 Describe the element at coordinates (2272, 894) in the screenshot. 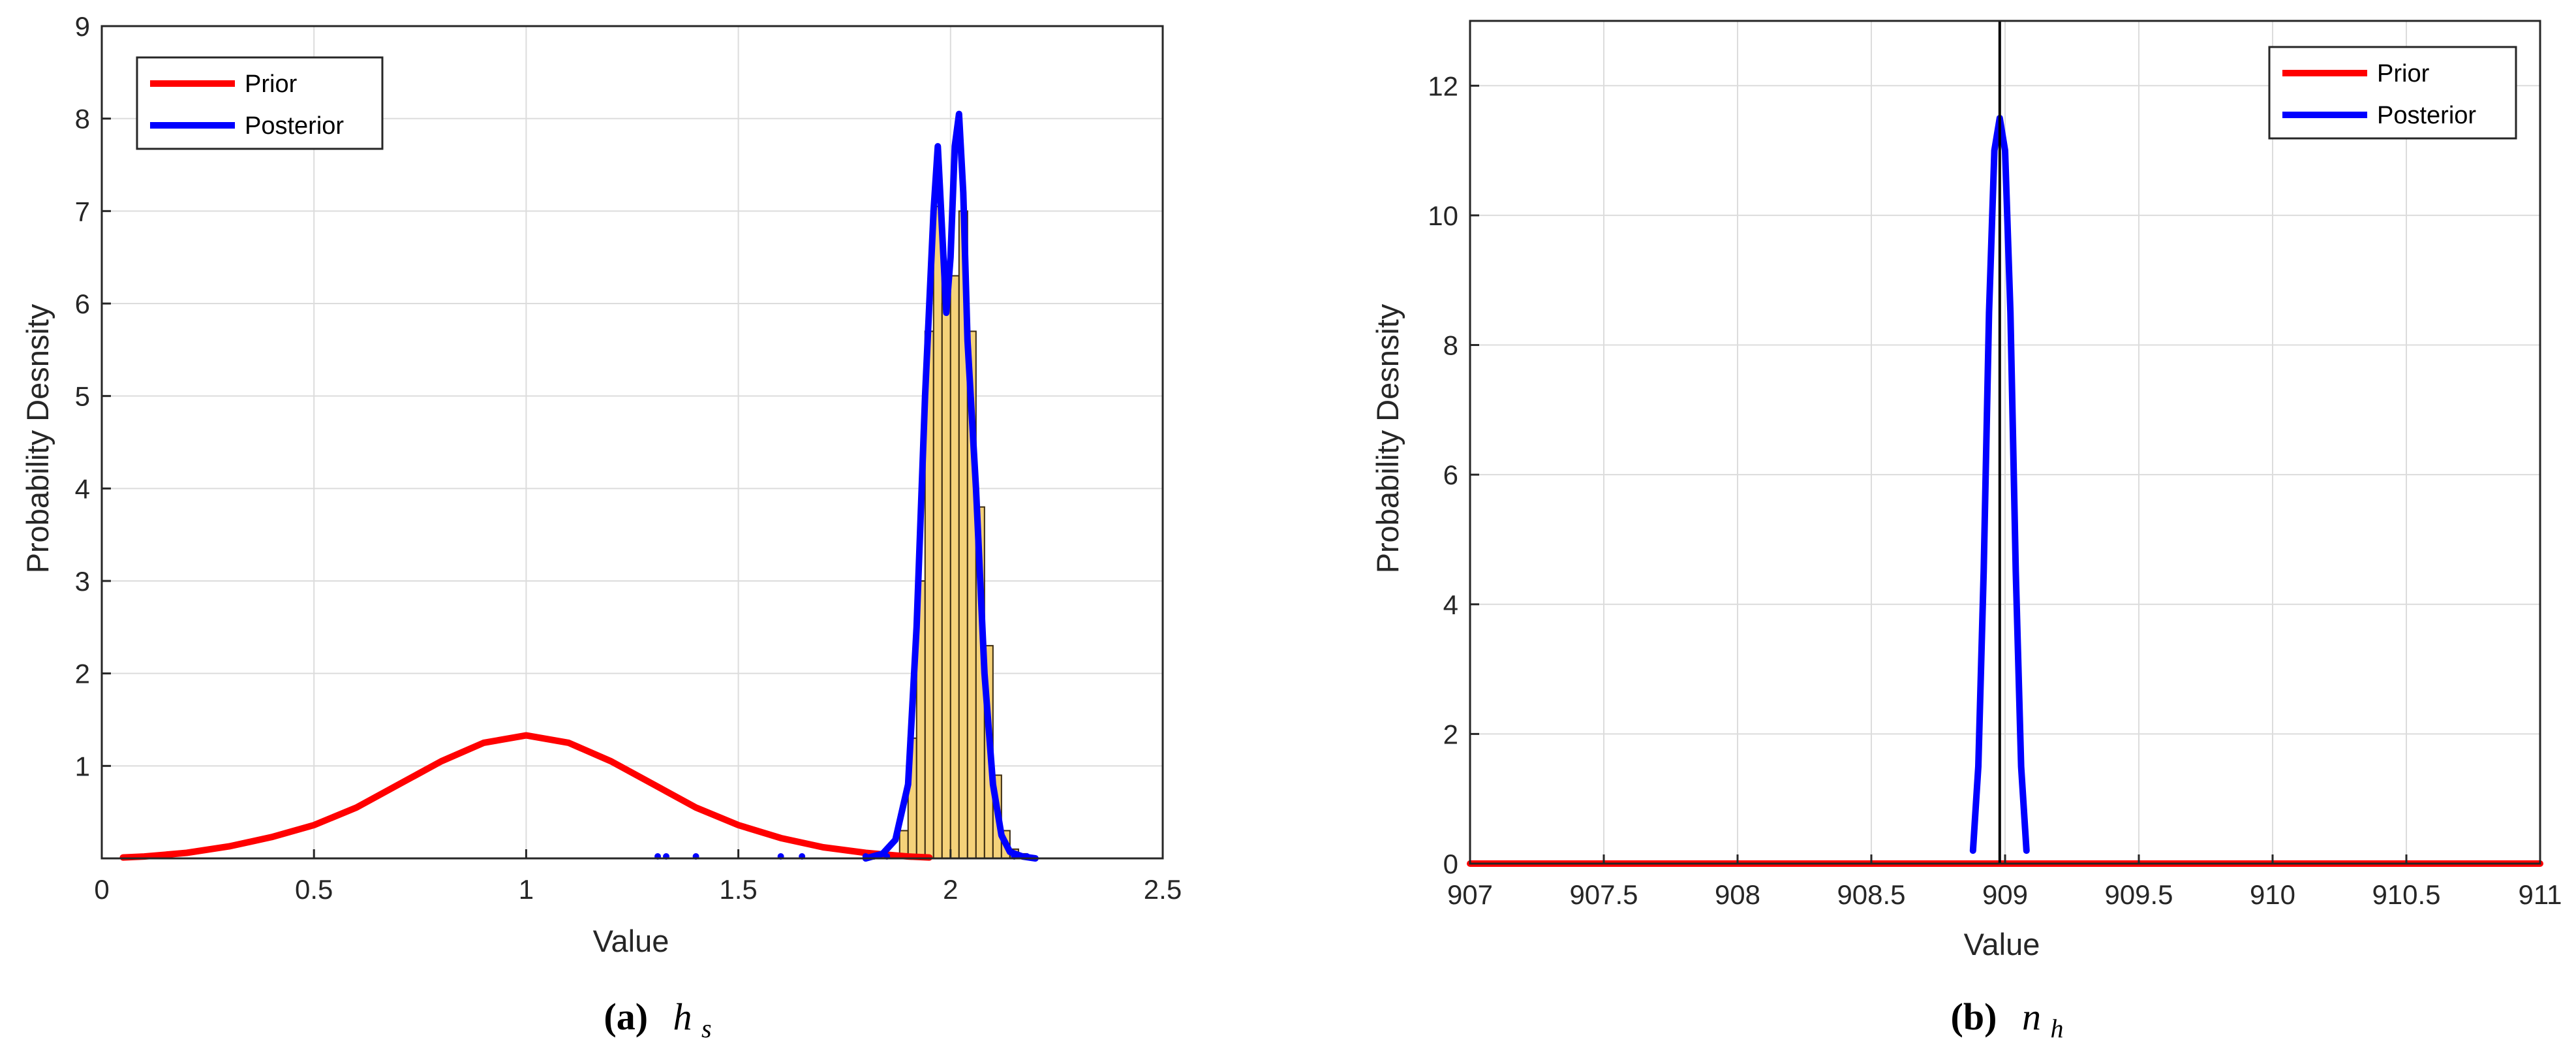

I see `panel-b-xtick-label: 910` at that location.